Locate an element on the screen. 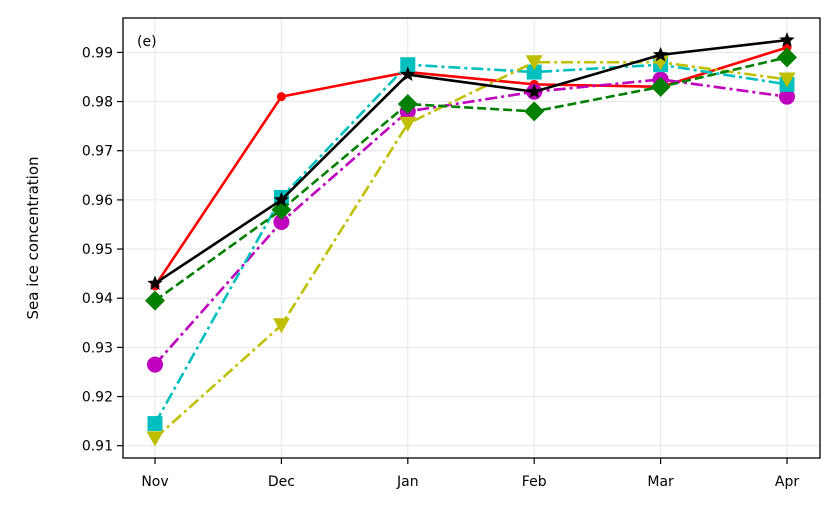 The width and height of the screenshot is (840, 520). y-tick-label: 0.98 is located at coordinates (97, 103).